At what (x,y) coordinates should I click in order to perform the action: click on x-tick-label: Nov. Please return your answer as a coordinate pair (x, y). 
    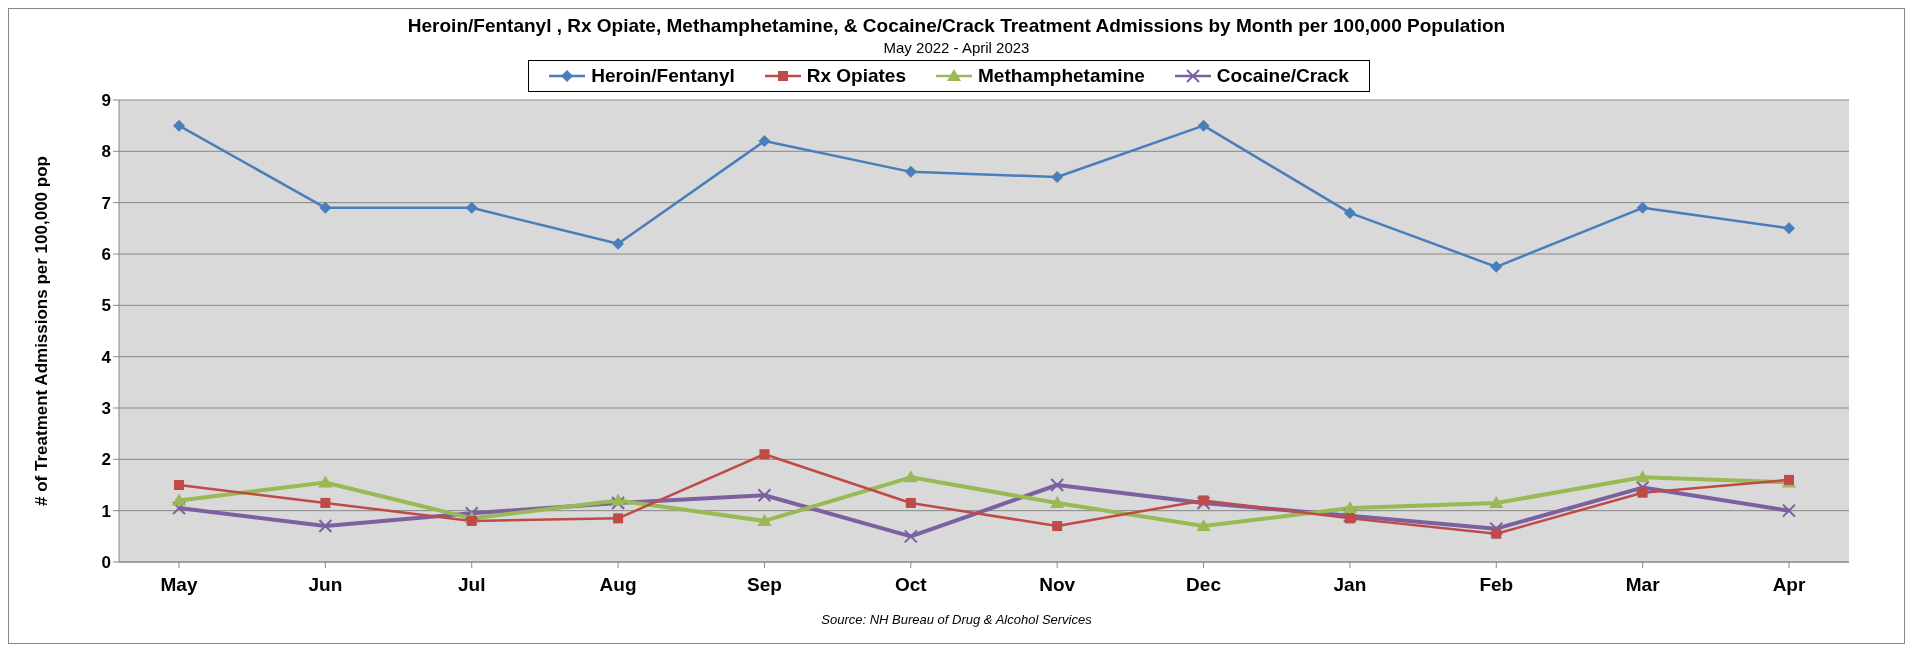
    Looking at the image, I should click on (1057, 585).